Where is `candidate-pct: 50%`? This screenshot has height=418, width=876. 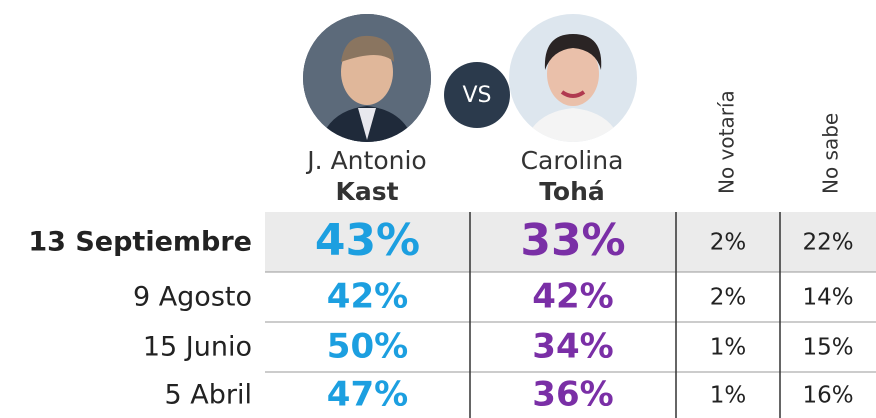 candidate-pct: 50% is located at coordinates (367, 347).